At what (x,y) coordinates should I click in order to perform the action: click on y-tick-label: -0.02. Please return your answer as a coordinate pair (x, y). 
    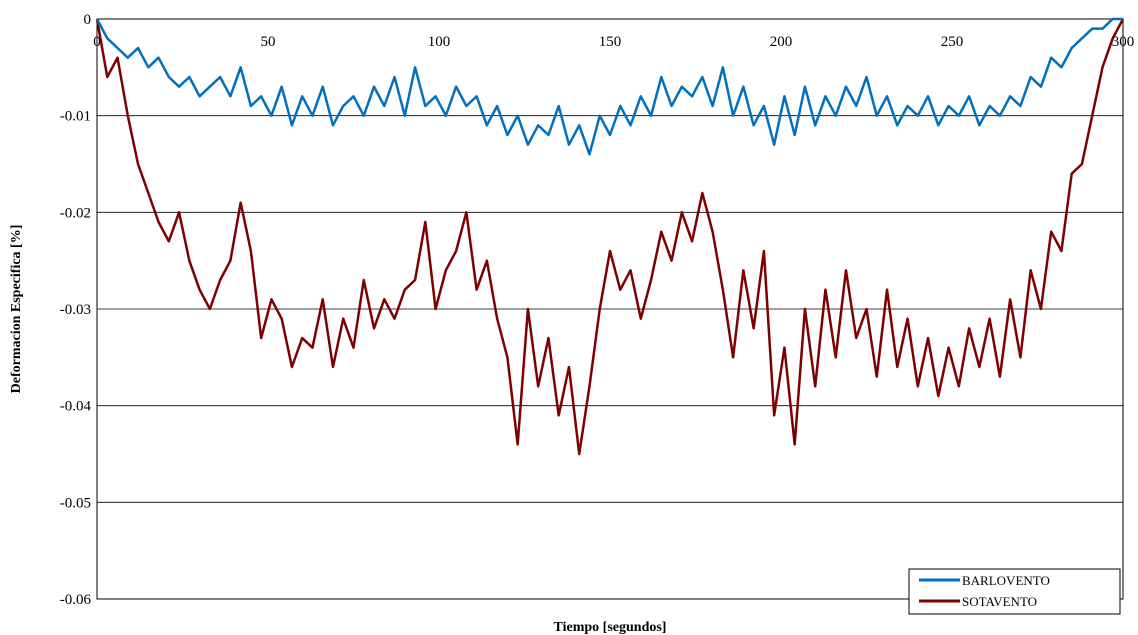
    Looking at the image, I should click on (75, 213).